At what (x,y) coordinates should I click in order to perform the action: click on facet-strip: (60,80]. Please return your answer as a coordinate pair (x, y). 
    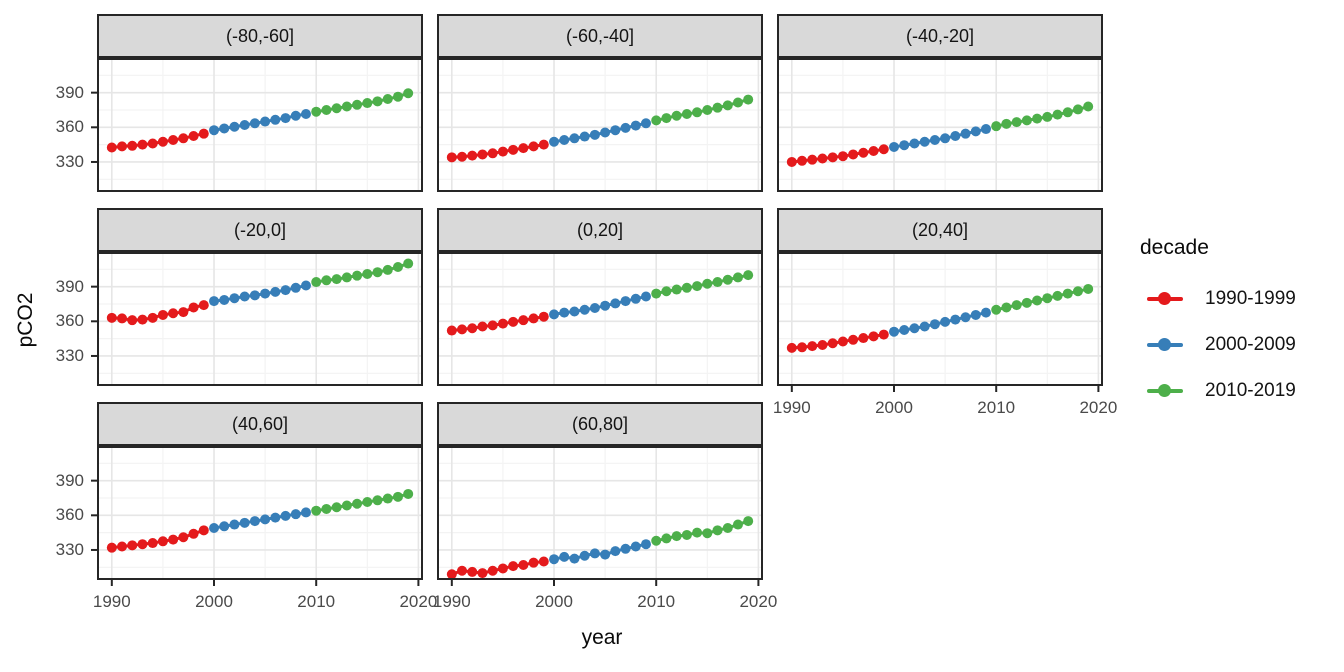
    Looking at the image, I should click on (600, 424).